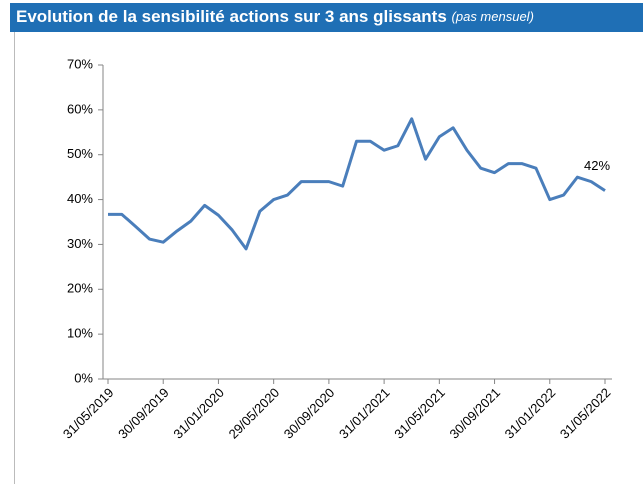  I want to click on y-tick-label: 10%, so click(80, 333).